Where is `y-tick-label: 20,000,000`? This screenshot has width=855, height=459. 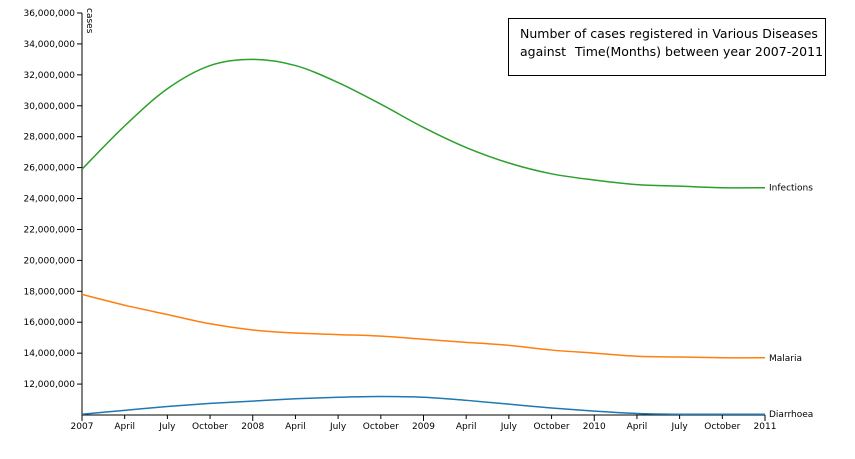
y-tick-label: 20,000,000 is located at coordinates (49, 261).